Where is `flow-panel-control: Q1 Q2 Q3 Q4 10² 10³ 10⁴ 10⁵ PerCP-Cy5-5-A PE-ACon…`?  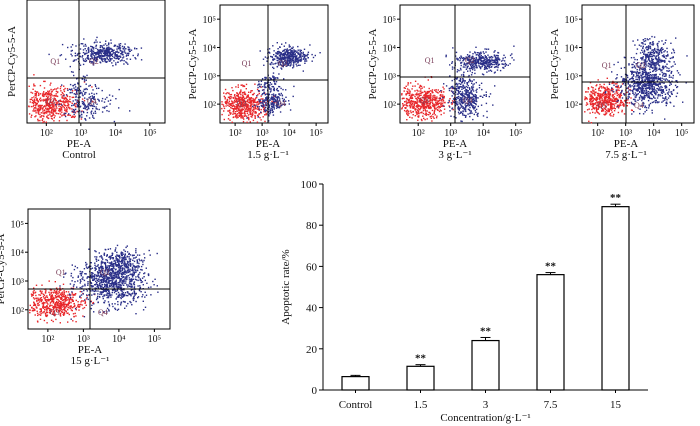
flow-panel-control: Q1 Q2 Q3 Q4 10² 10³ 10⁴ 10⁵ PerCP-Cy5-5-A PE-ACon… is located at coordinates (86, 80).